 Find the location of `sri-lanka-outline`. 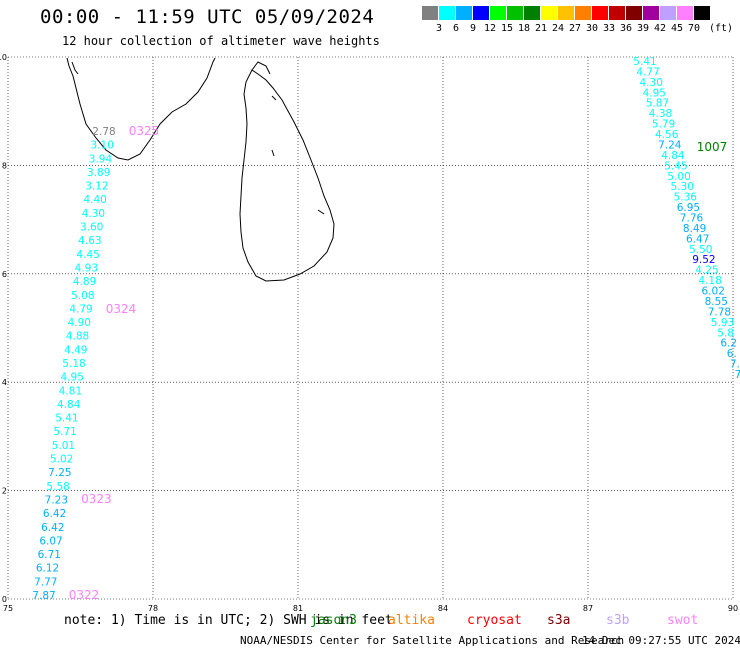

sri-lanka-outline is located at coordinates (287, 175).